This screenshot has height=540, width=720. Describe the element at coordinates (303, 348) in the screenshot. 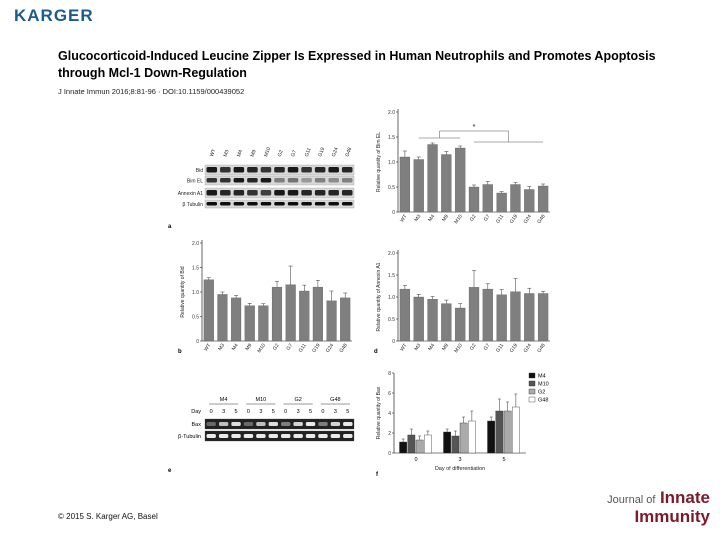

I see `x-tick-label: G11` at that location.